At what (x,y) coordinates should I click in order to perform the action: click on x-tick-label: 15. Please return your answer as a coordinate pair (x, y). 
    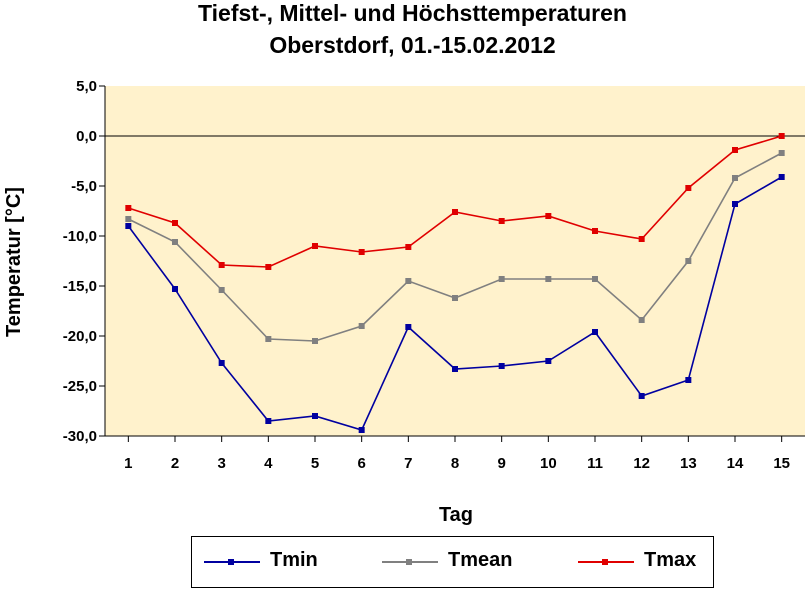
    Looking at the image, I should click on (781, 463).